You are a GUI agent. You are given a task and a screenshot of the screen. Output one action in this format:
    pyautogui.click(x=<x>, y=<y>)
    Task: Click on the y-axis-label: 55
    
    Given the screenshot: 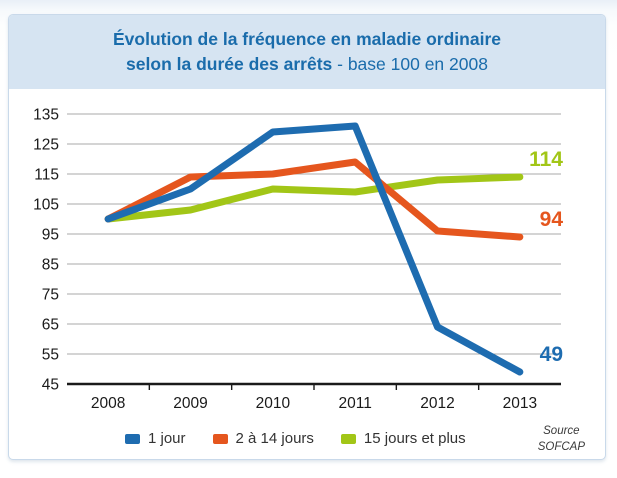 What is the action you would take?
    pyautogui.click(x=50, y=355)
    